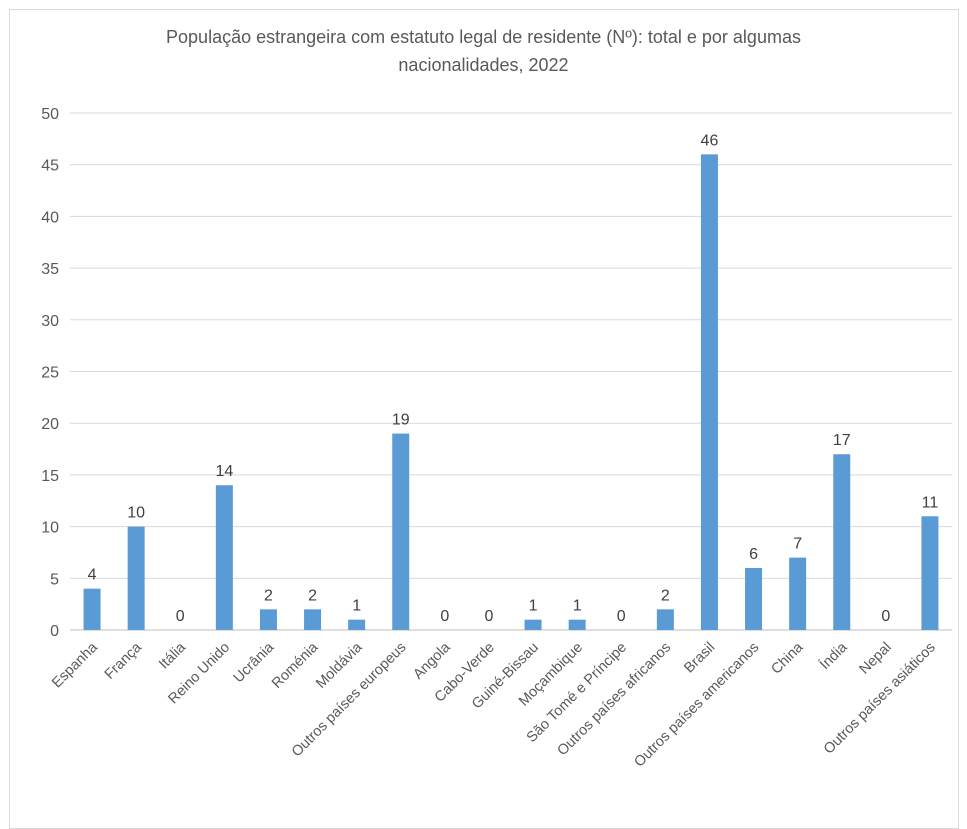 The width and height of the screenshot is (967, 829). I want to click on data-label: 17, so click(842, 440).